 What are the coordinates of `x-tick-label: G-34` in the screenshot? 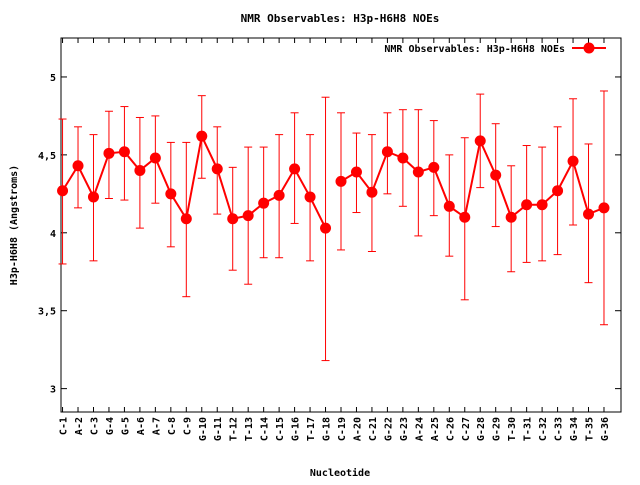 It's located at (574, 429).